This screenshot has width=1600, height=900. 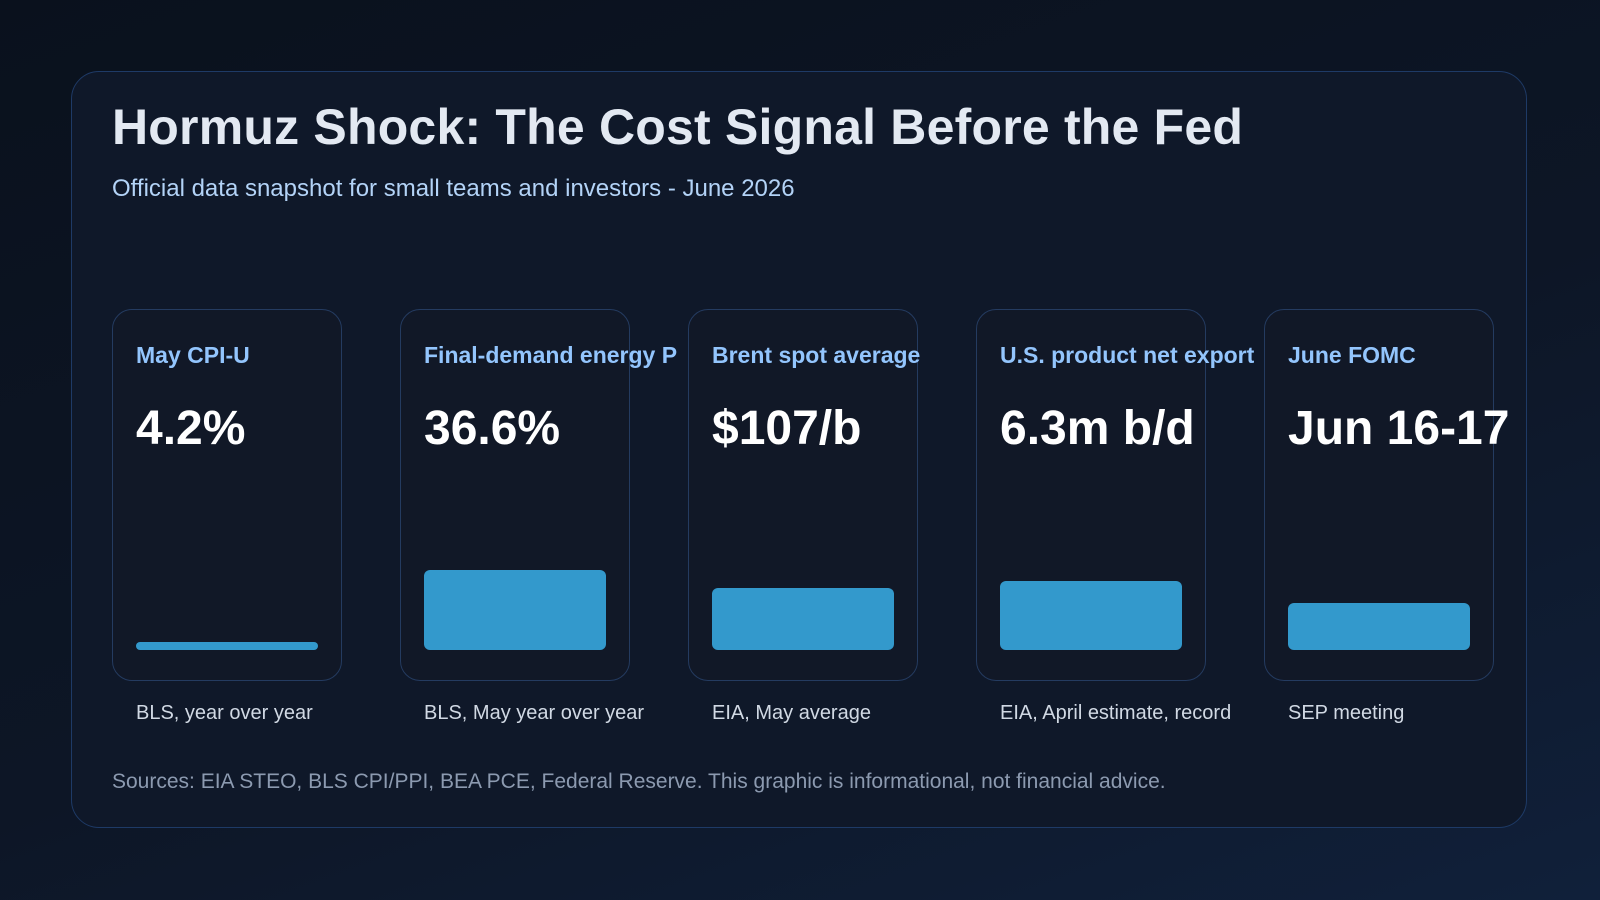 What do you see at coordinates (1399, 428) in the screenshot?
I see `metric-value: Jun 16-17` at bounding box center [1399, 428].